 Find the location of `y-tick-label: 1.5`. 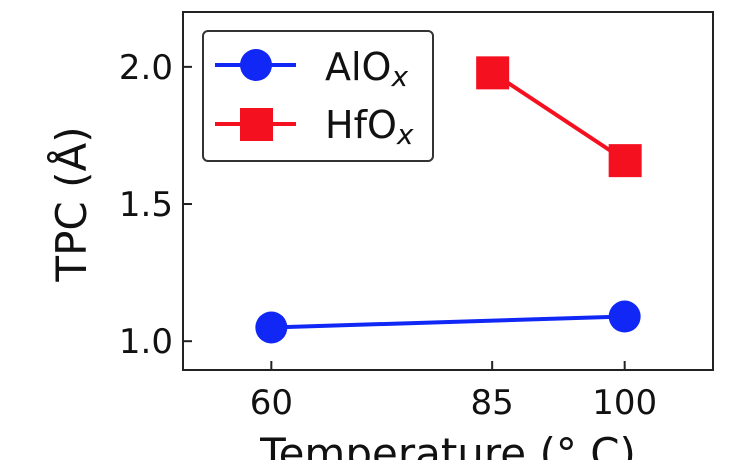

y-tick-label: 1.5 is located at coordinates (146, 205).